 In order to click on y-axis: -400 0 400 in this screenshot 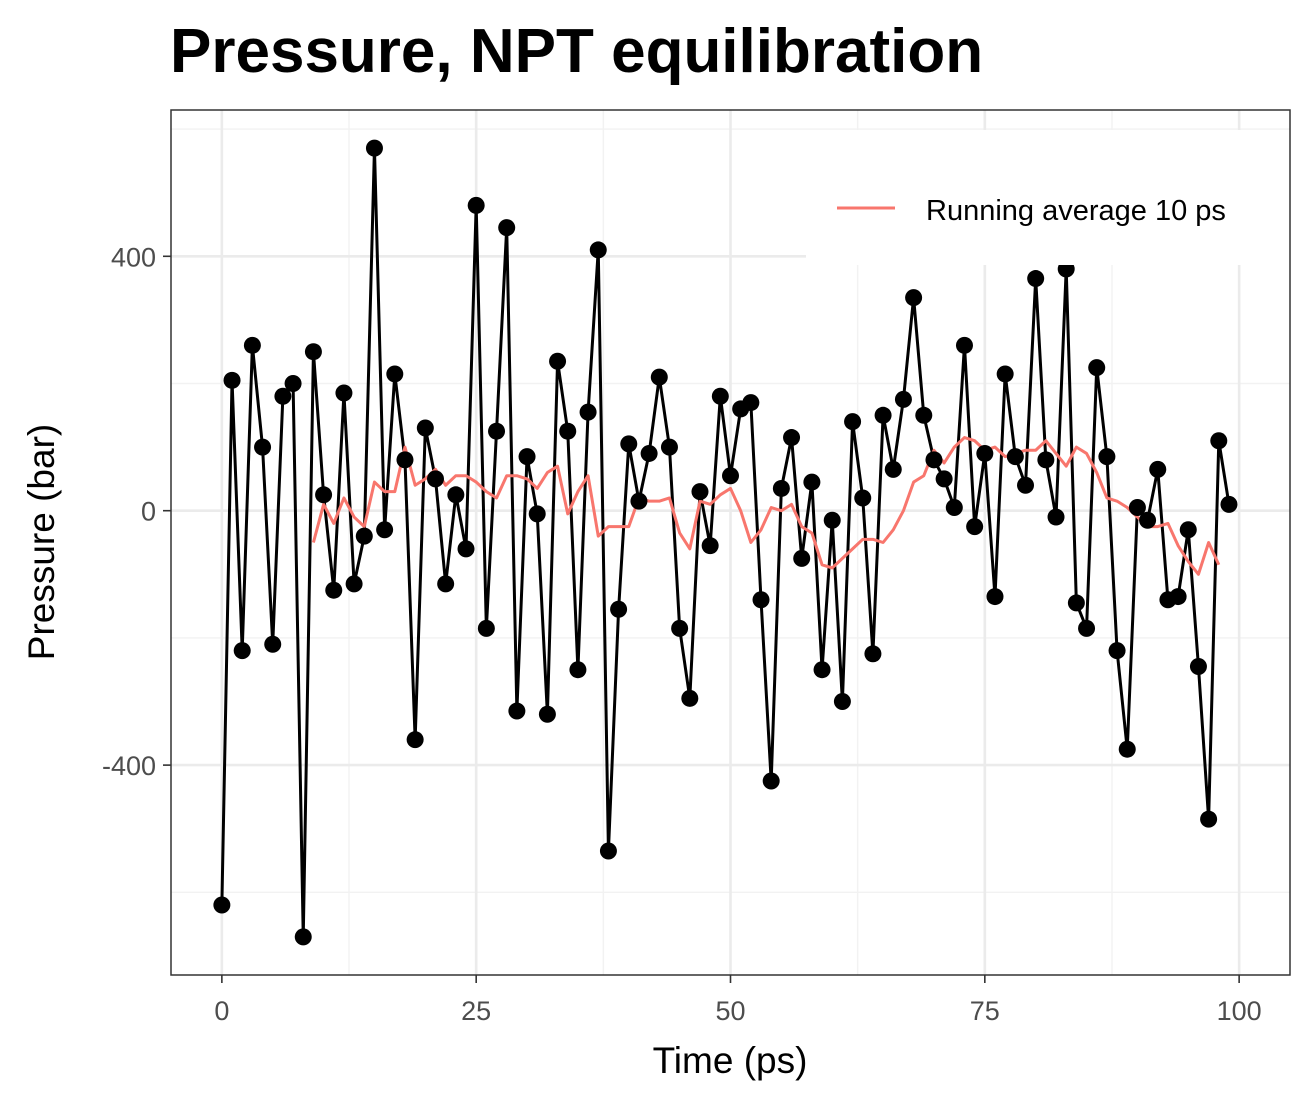, I will do `click(136, 511)`.